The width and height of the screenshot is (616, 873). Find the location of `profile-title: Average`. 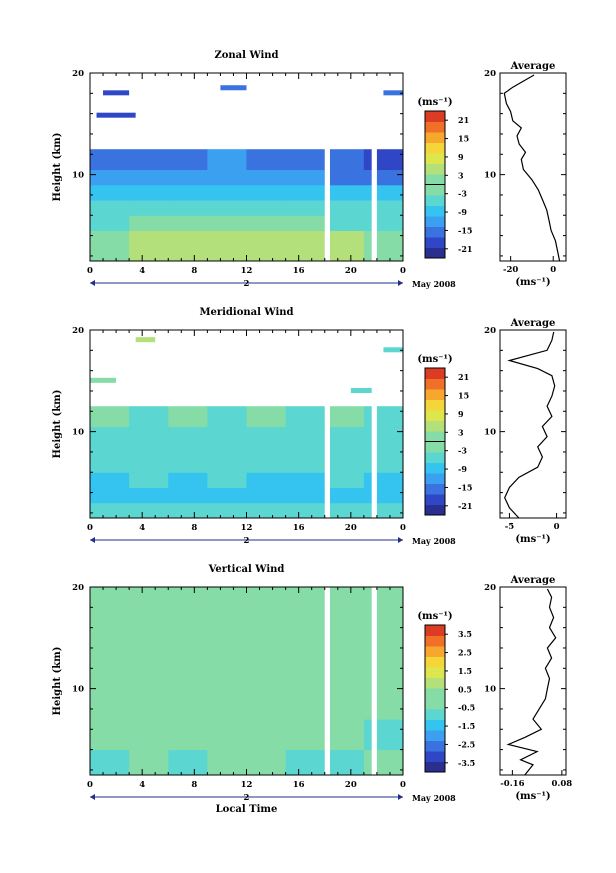

profile-title: Average is located at coordinates (533, 66).